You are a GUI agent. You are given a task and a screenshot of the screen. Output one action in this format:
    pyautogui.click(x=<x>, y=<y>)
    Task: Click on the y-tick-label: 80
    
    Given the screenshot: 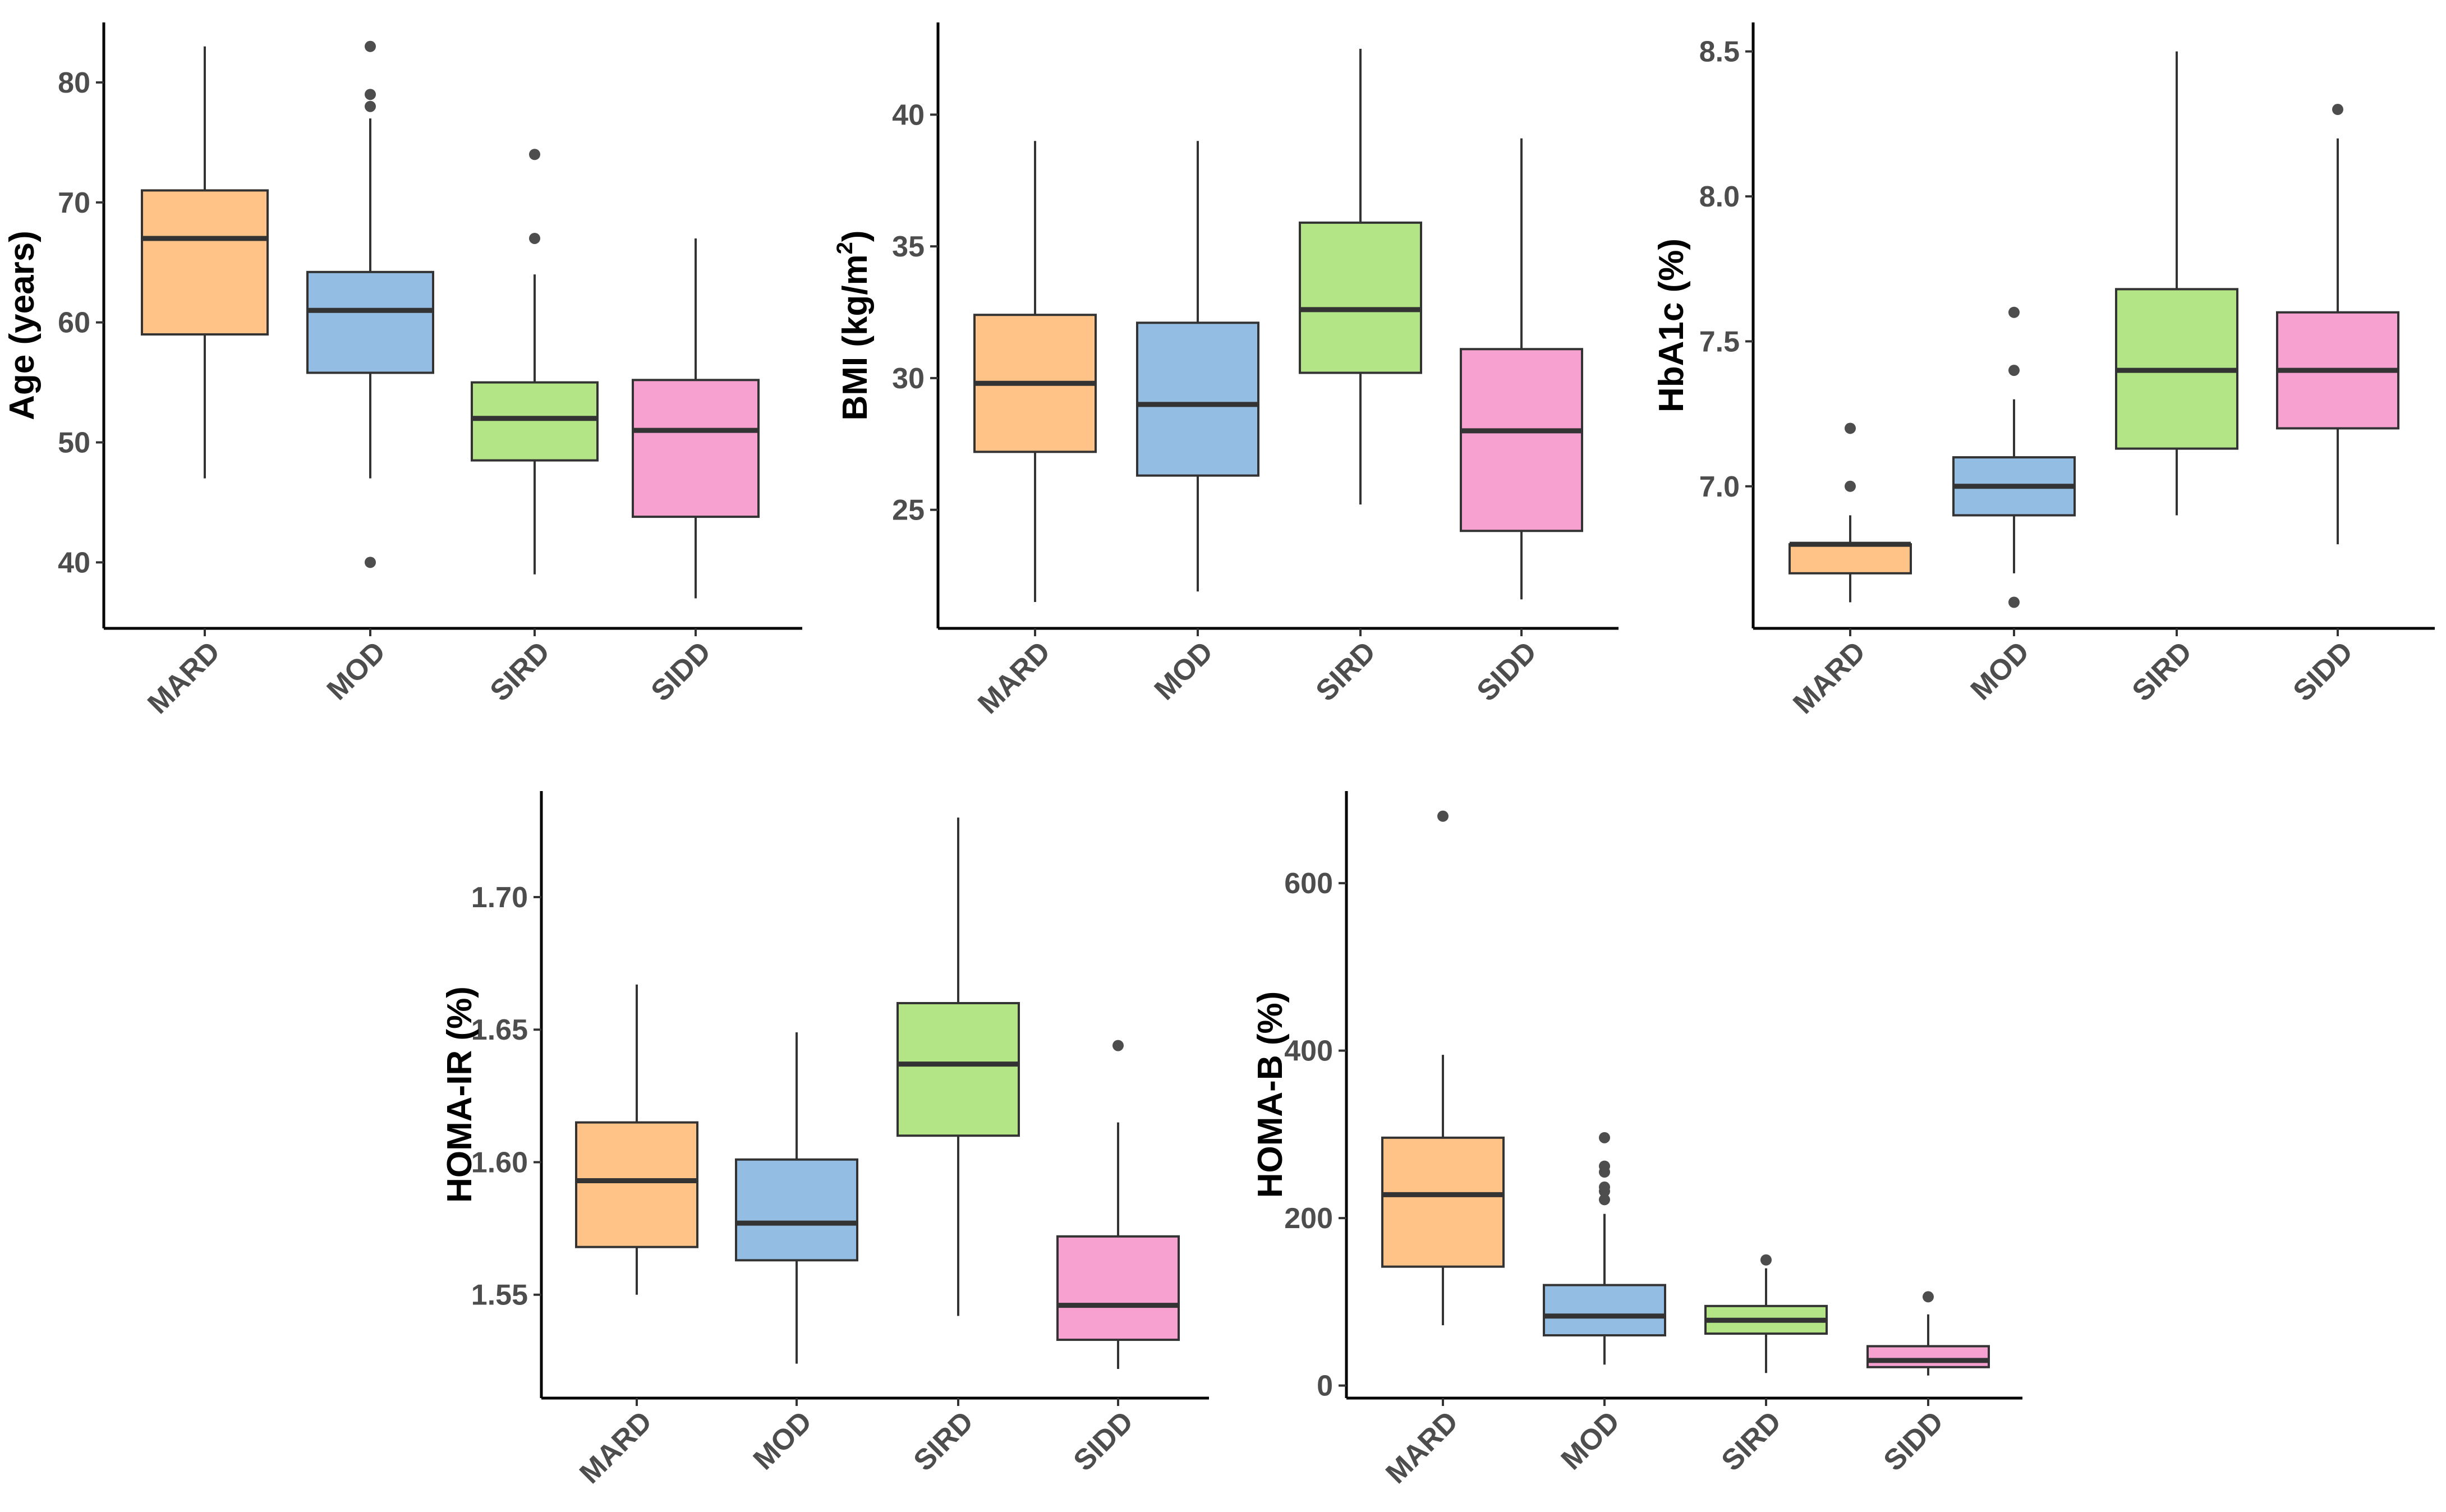 What is the action you would take?
    pyautogui.click(x=74, y=83)
    